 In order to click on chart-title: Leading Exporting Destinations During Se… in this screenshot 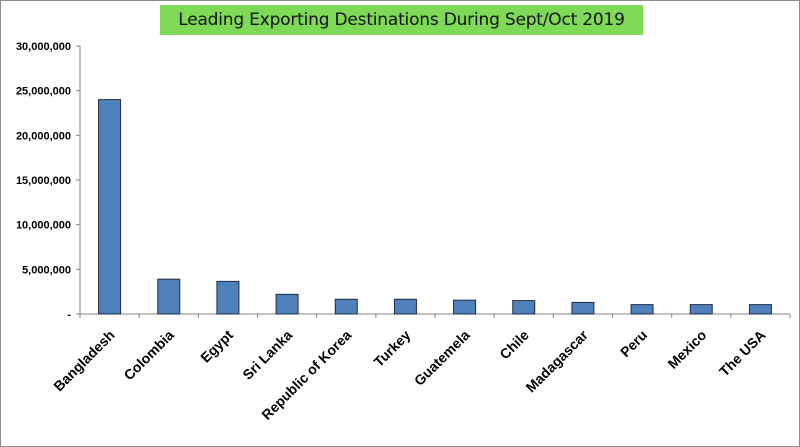, I will do `click(401, 20)`.